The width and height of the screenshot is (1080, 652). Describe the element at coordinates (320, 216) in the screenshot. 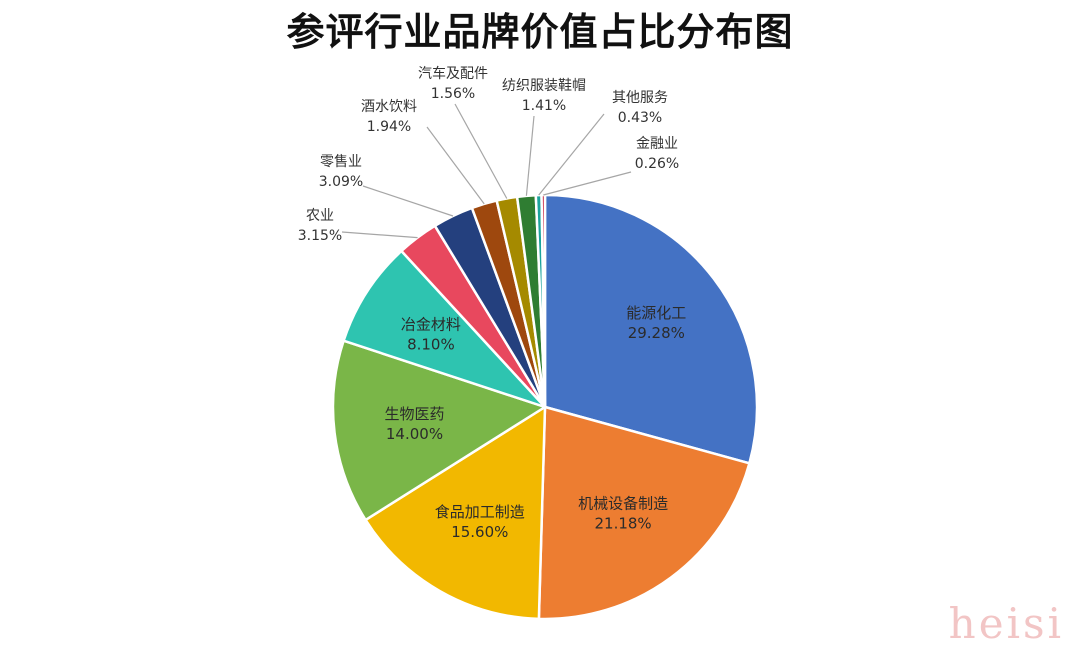

I see `data-label-name-slice-6: 农业` at that location.